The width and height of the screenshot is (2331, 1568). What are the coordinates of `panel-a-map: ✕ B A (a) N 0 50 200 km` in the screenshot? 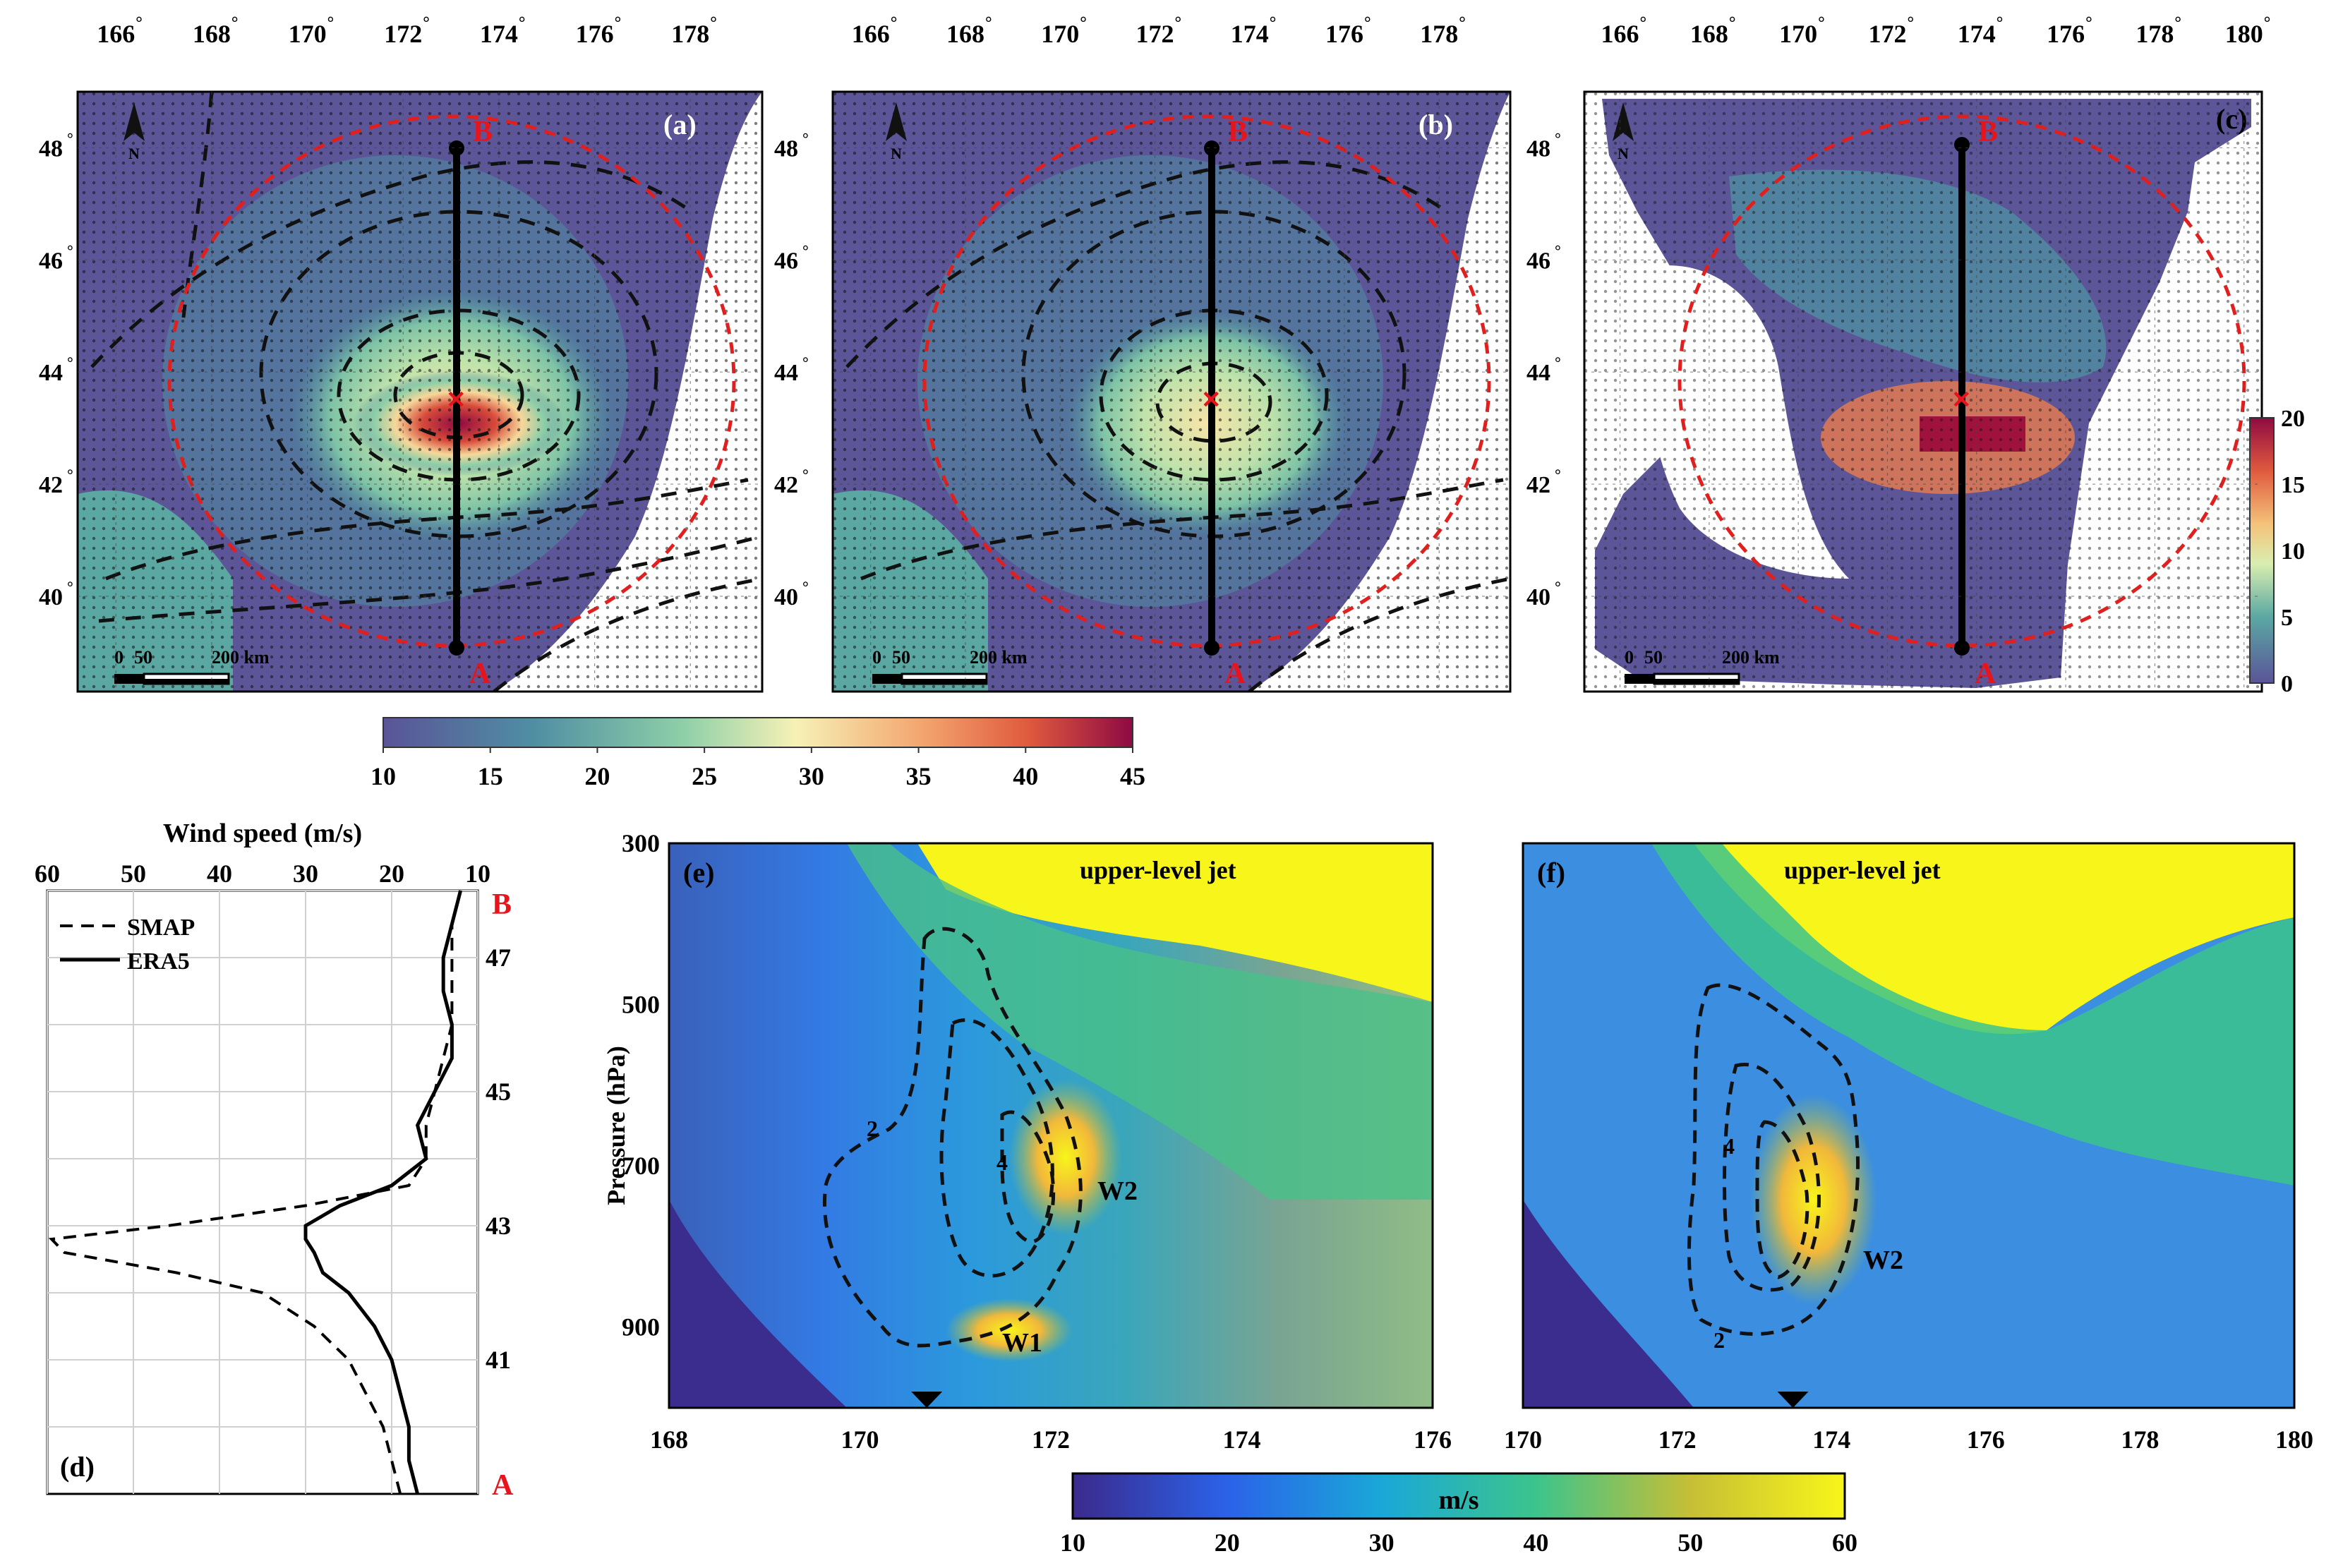 It's located at (420, 391).